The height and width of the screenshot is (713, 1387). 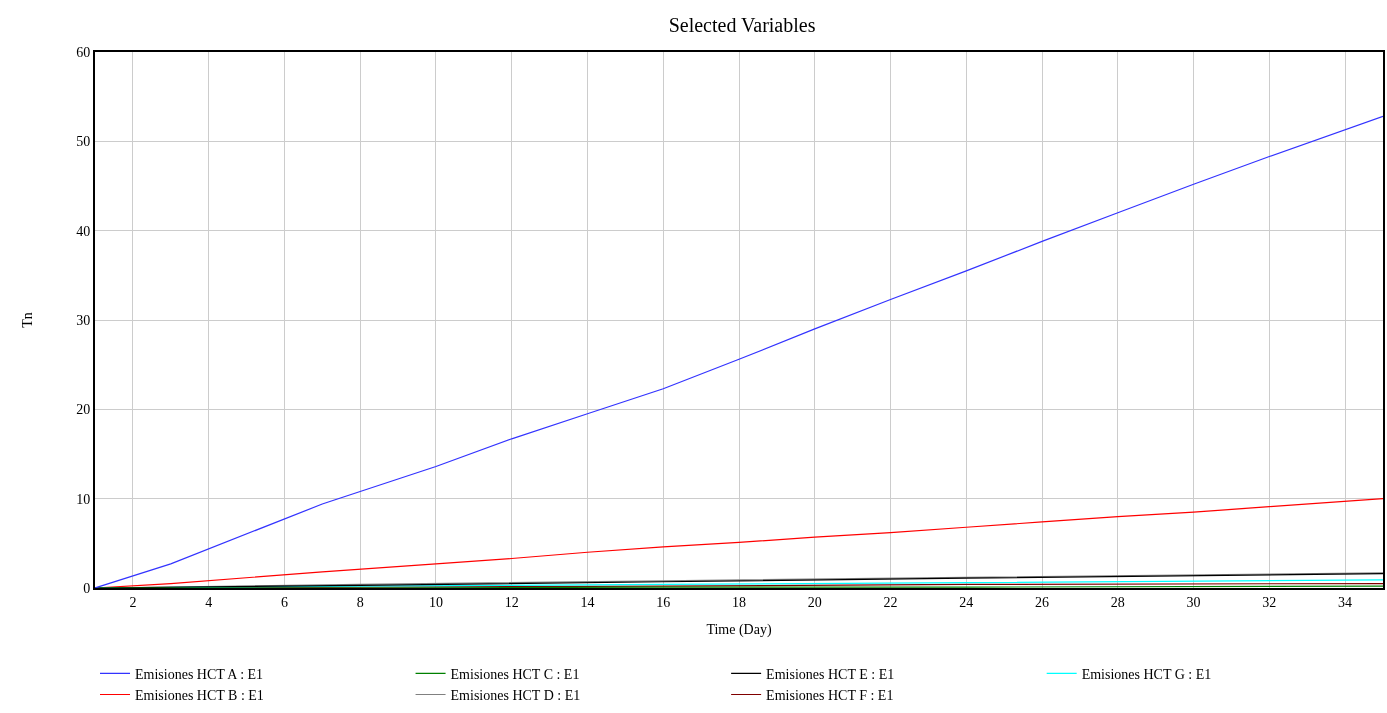 I want to click on x-tick-label: 16, so click(x=663, y=602).